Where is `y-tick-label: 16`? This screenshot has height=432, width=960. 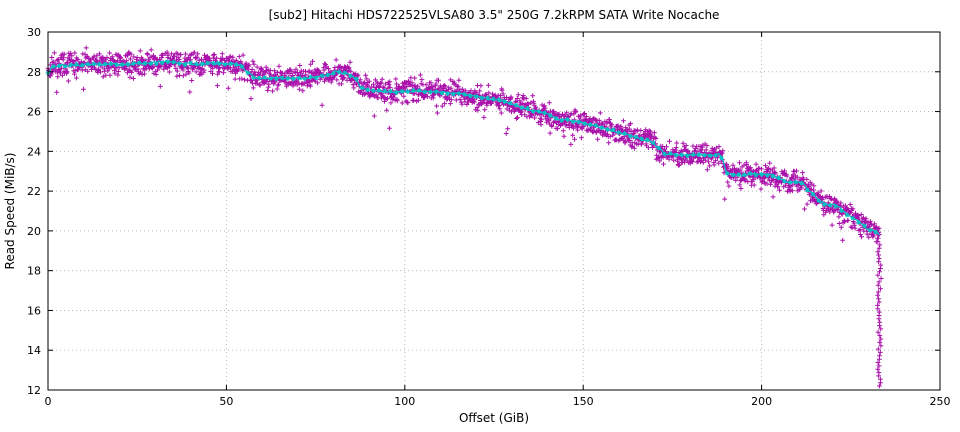 y-tick-label: 16 is located at coordinates (34, 310).